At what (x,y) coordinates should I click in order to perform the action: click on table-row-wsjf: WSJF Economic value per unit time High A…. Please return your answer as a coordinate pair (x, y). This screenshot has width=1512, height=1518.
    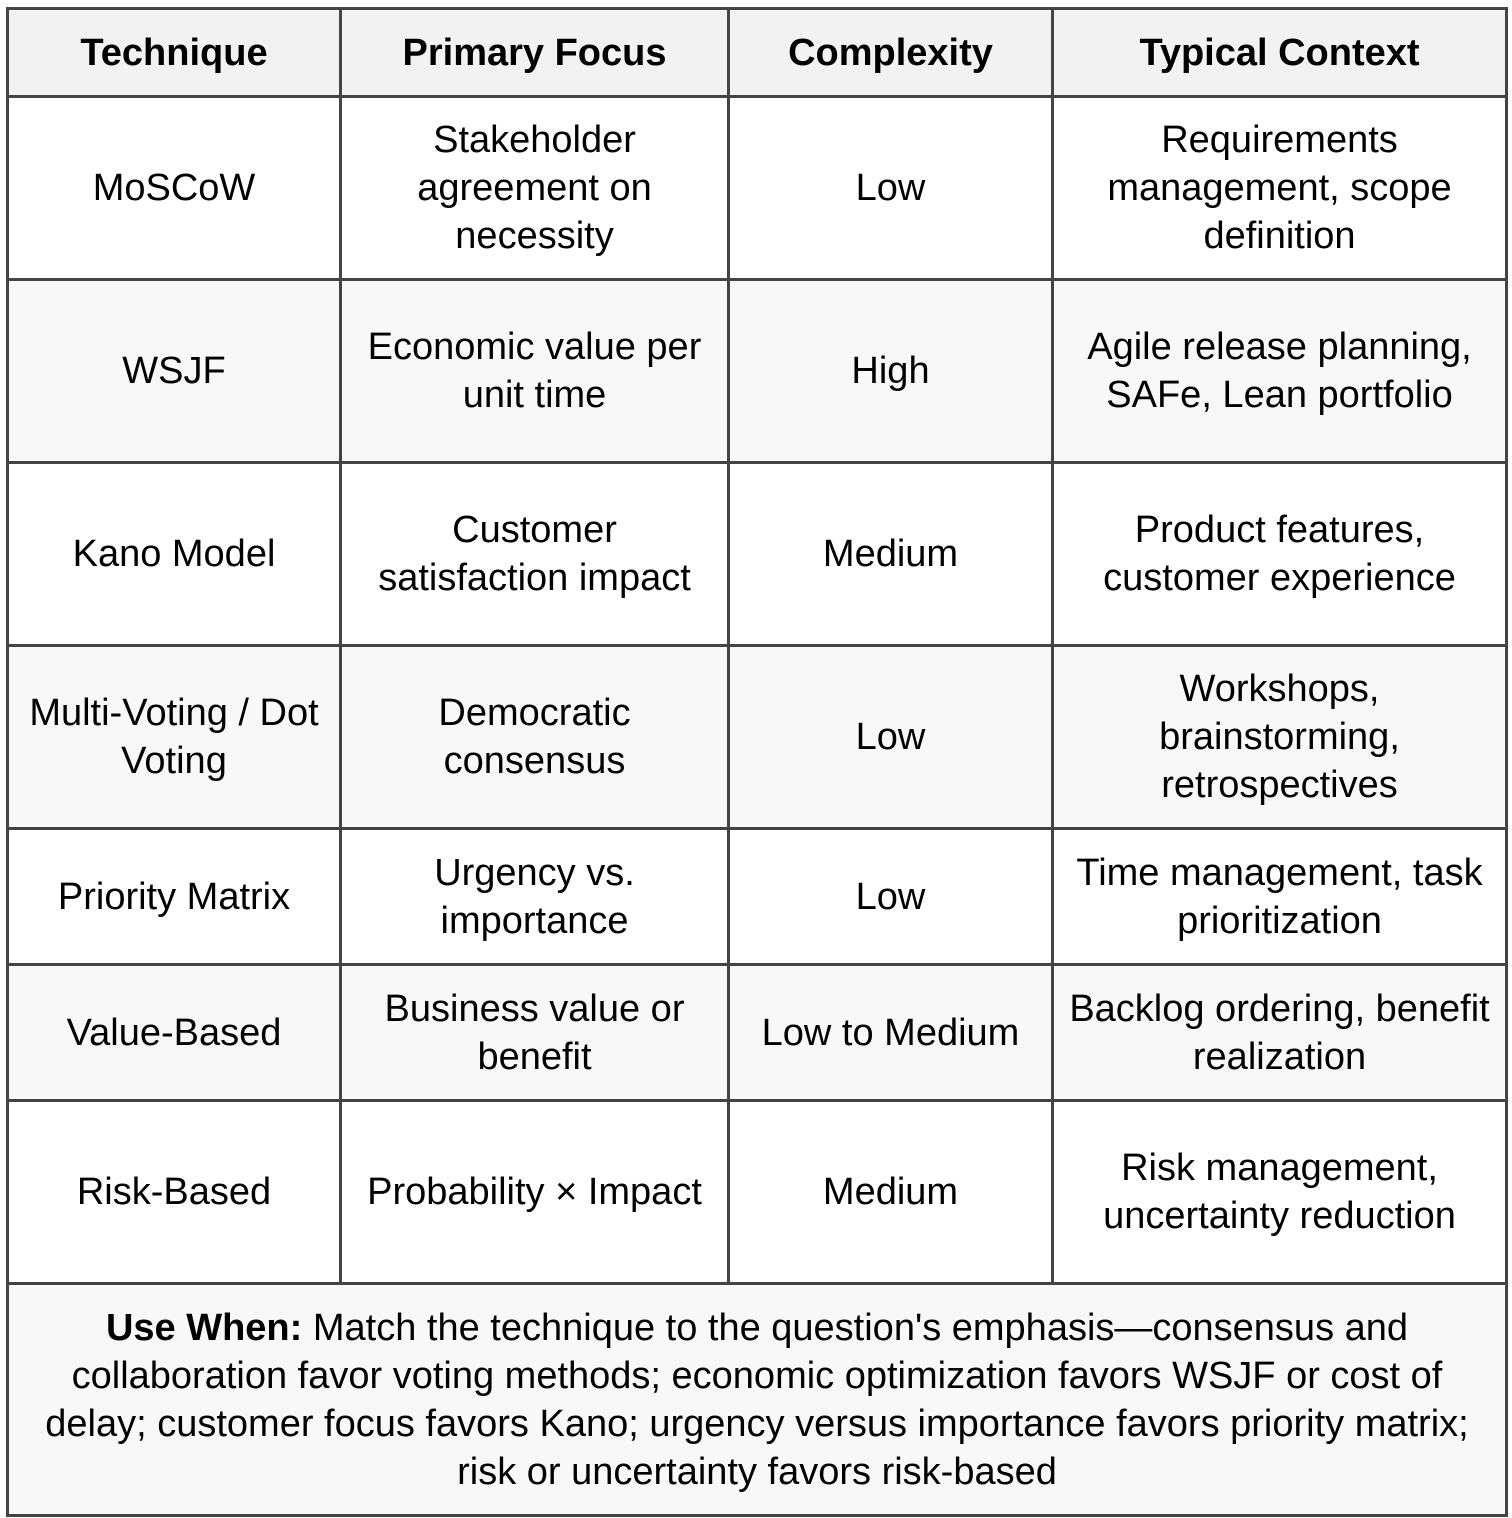
    Looking at the image, I should click on (757, 371).